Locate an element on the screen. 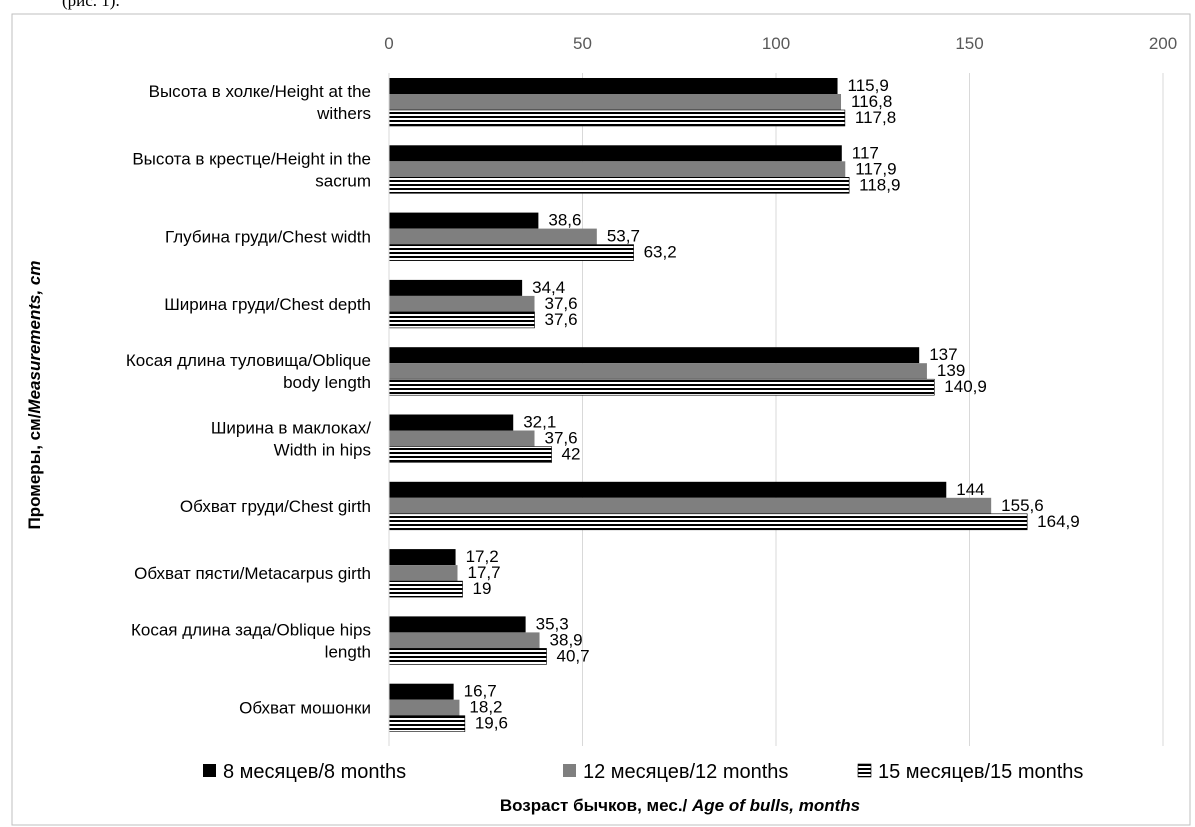  category-label: Ширина груди/Chest depth is located at coordinates (267, 304).